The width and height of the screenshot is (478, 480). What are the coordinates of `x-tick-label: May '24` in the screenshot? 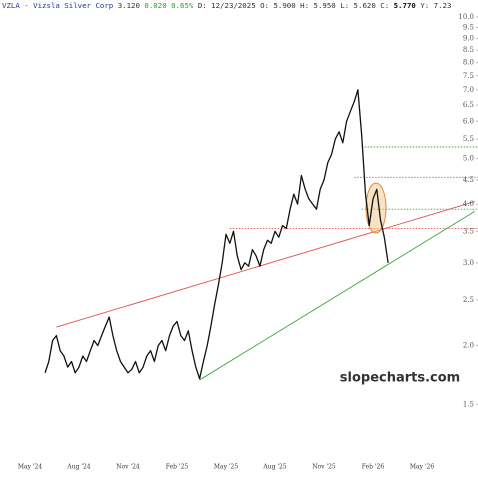 It's located at (30, 467).